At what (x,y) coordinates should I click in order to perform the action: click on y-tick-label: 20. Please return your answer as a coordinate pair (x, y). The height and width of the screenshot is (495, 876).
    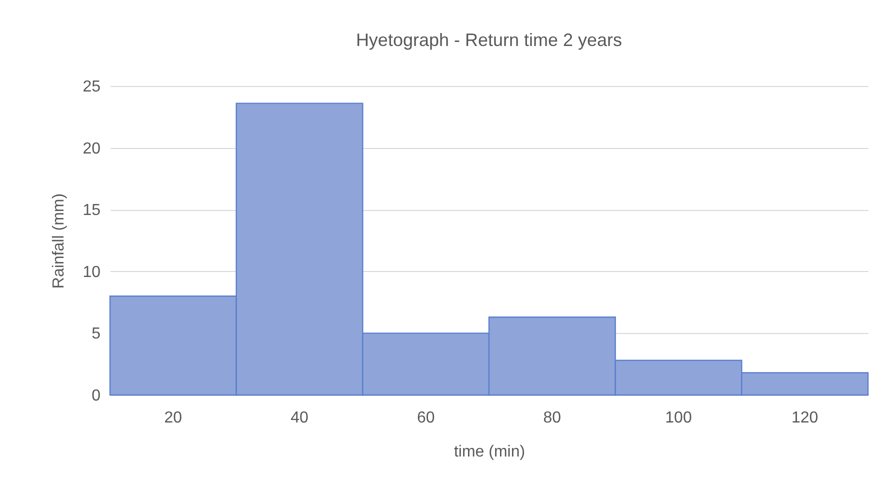
    Looking at the image, I should click on (91, 149).